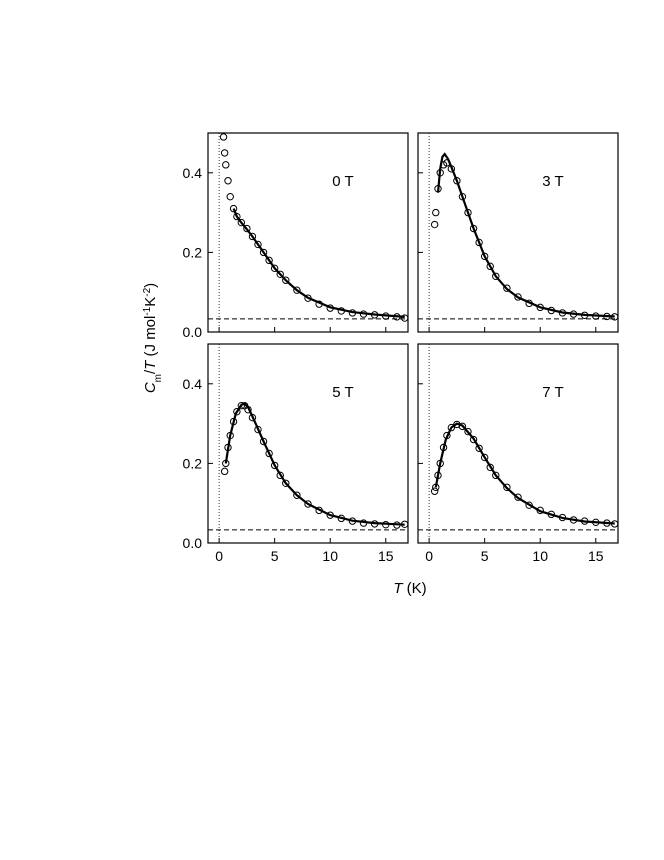 The height and width of the screenshot is (860, 664). What do you see at coordinates (147, 310) in the screenshot?
I see `y-label-part: -1` at bounding box center [147, 310].